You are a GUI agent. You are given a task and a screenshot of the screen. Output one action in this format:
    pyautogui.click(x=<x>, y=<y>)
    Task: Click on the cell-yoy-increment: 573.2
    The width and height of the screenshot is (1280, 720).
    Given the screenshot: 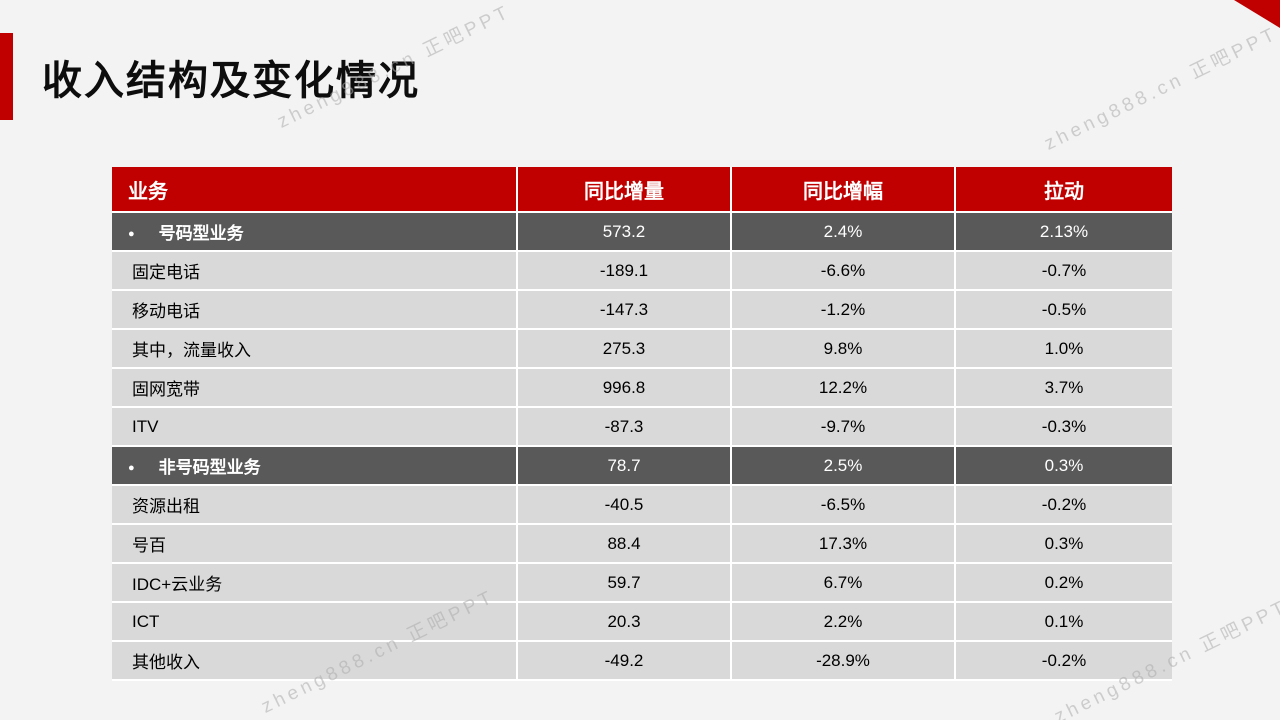 What is the action you would take?
    pyautogui.click(x=624, y=232)
    